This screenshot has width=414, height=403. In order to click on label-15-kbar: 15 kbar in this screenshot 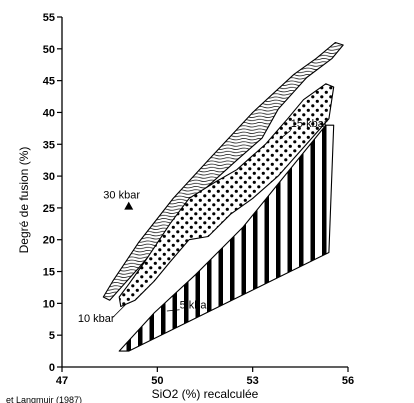, I will do `click(309, 124)`.